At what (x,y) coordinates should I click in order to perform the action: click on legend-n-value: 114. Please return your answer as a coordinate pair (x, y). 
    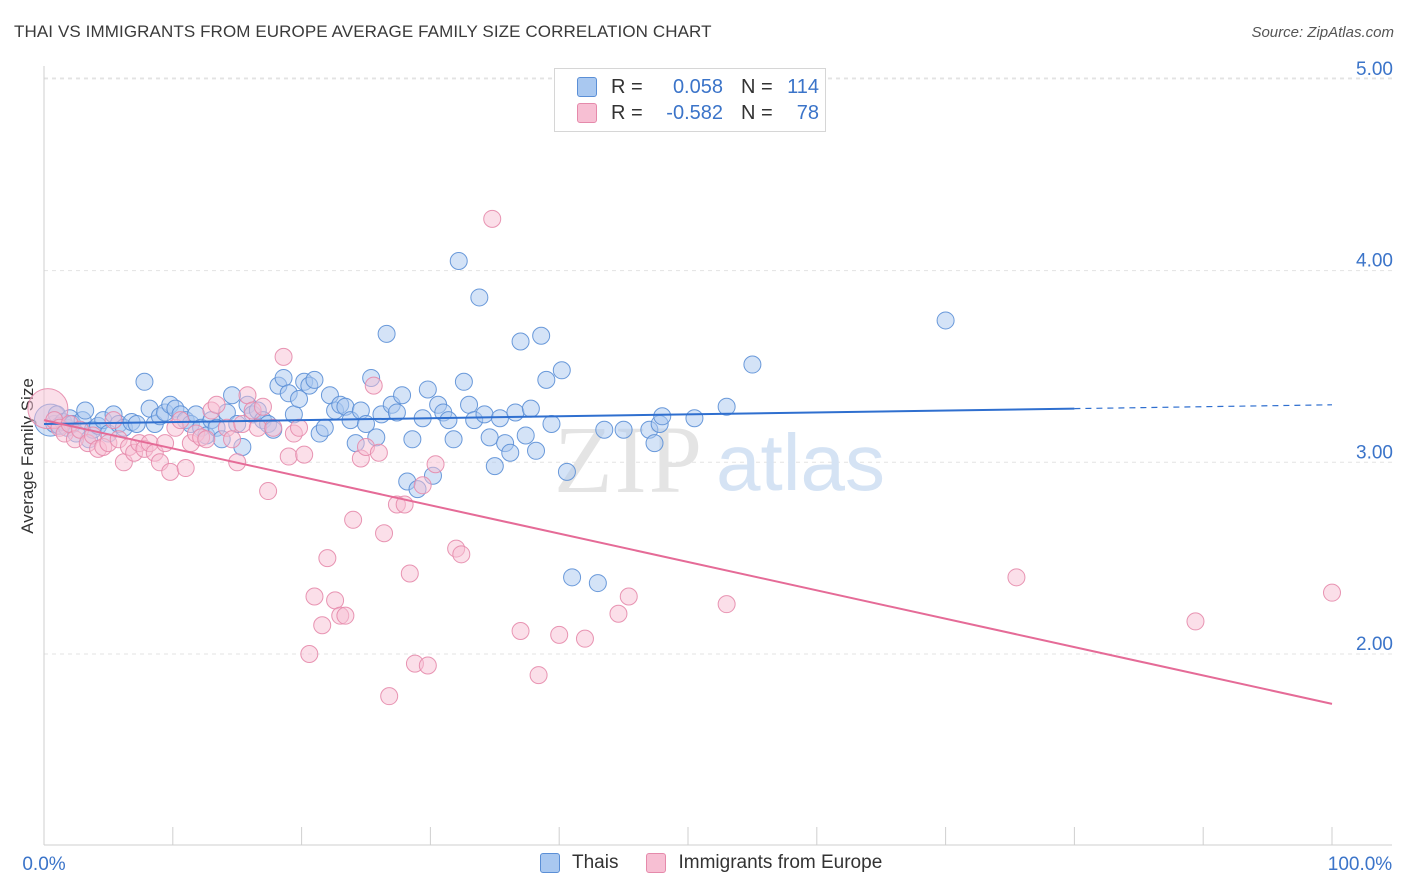
    Looking at the image, I should click on (803, 86).